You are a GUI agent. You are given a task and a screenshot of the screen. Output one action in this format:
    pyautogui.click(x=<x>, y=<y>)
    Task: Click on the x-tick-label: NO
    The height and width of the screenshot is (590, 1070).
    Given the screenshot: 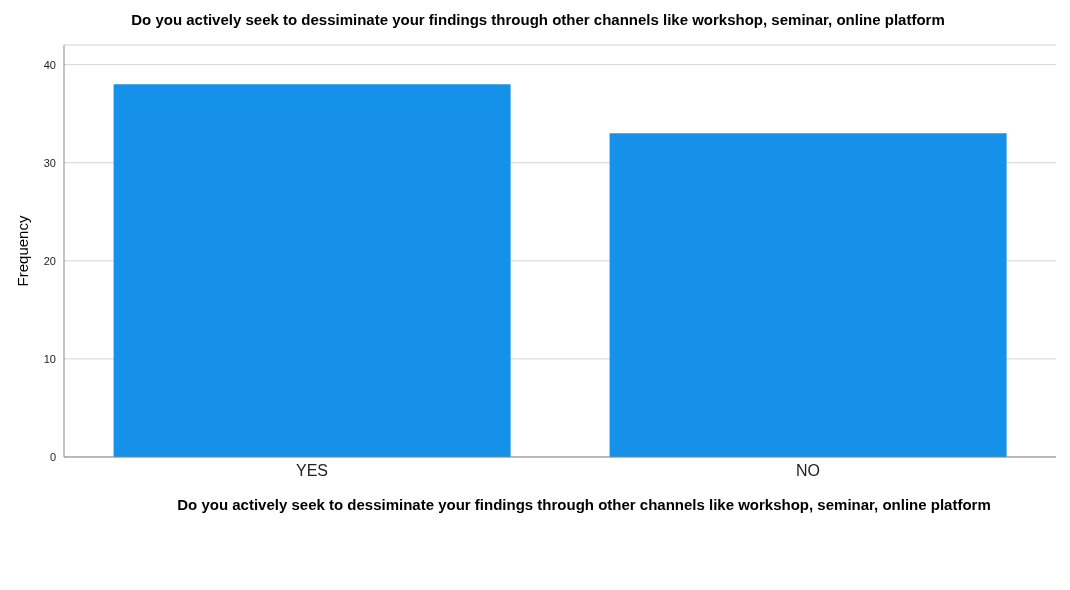 What is the action you would take?
    pyautogui.click(x=808, y=471)
    